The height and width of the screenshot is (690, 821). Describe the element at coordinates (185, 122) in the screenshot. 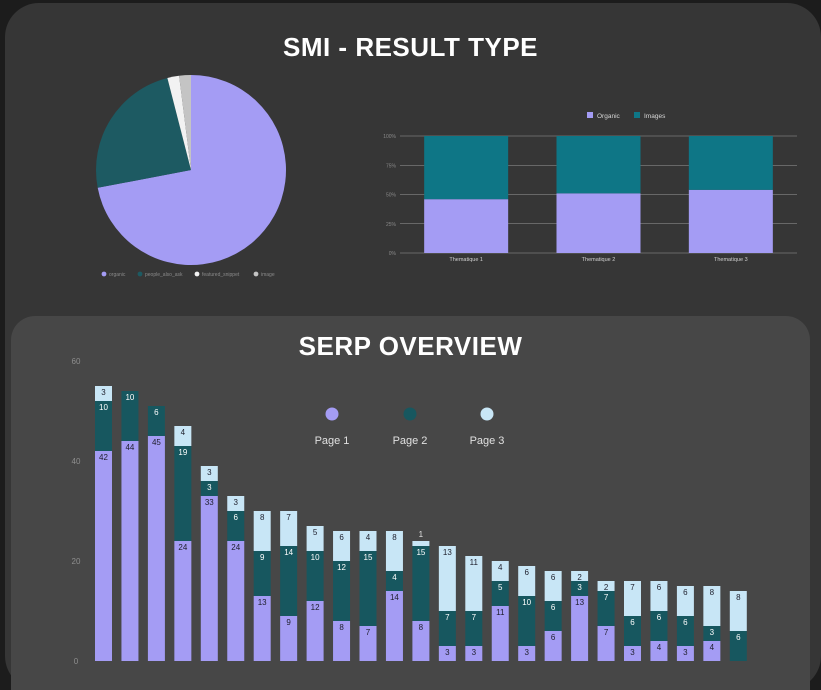

I see `pie-slice-image` at that location.